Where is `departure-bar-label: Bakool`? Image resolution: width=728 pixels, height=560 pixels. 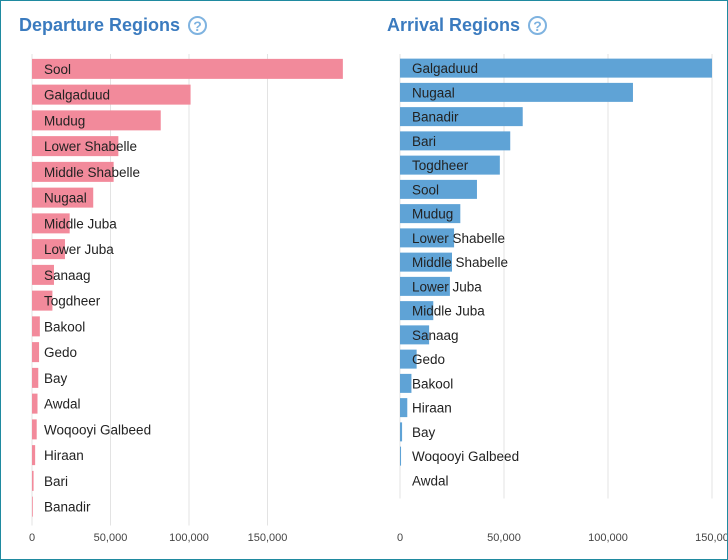
departure-bar-label: Bakool is located at coordinates (64, 326).